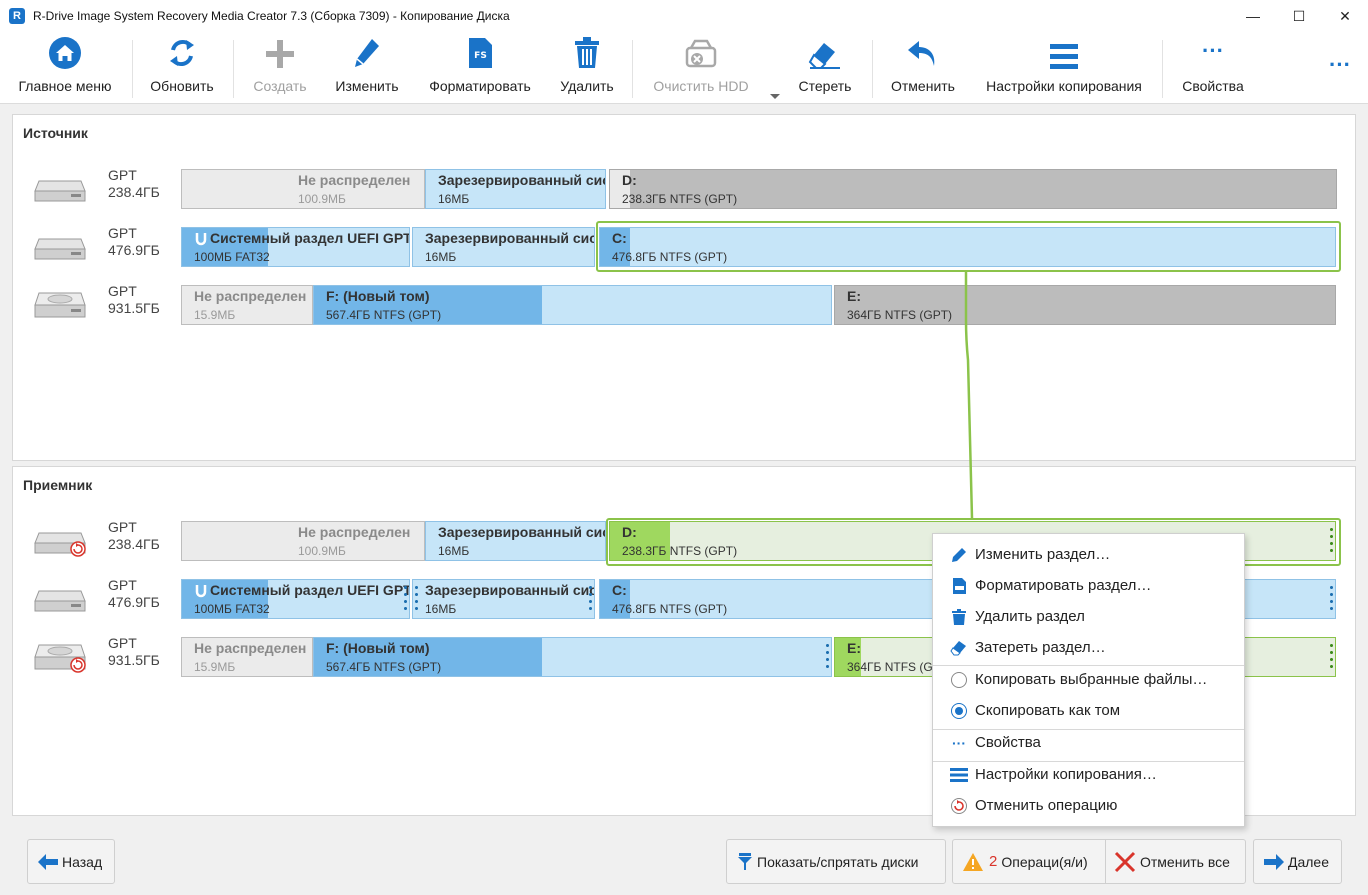 The height and width of the screenshot is (895, 1368). I want to click on delete-button: Удалить, so click(587, 68).